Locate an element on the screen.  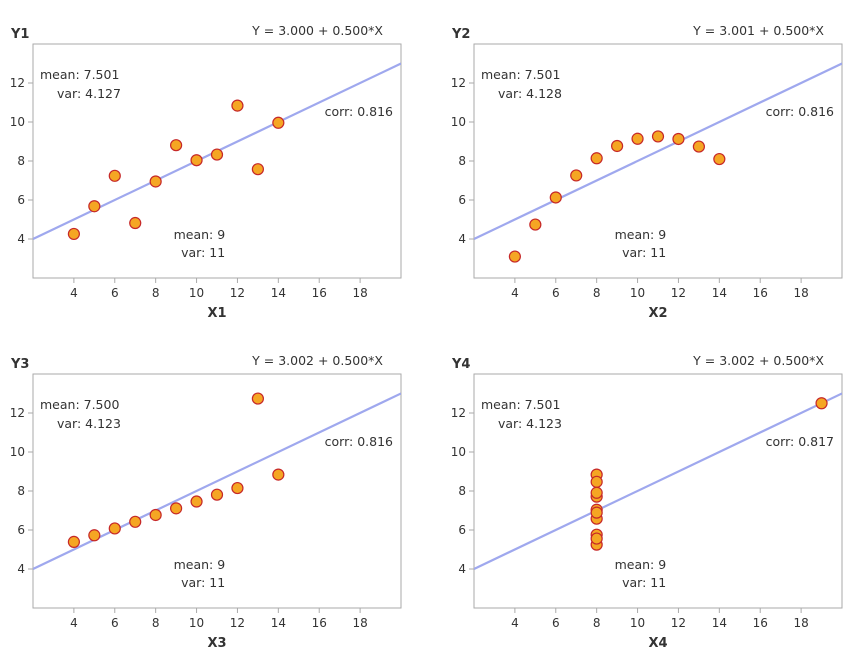
regression-equation: Y = 3.001 + 0.500*X is located at coordinates (758, 30).